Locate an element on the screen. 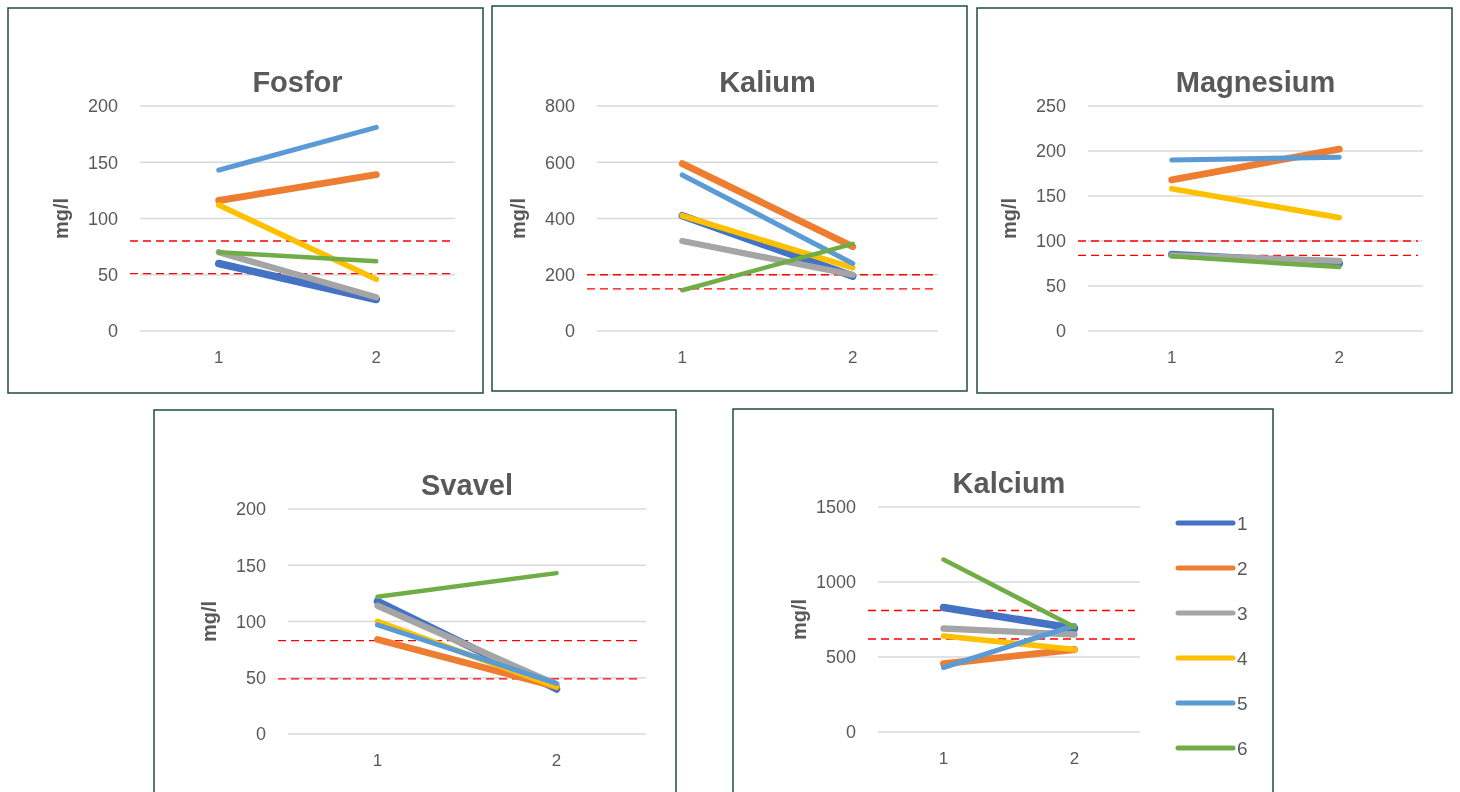 This screenshot has width=1460, height=792. legend-label: 4 is located at coordinates (1242, 658).